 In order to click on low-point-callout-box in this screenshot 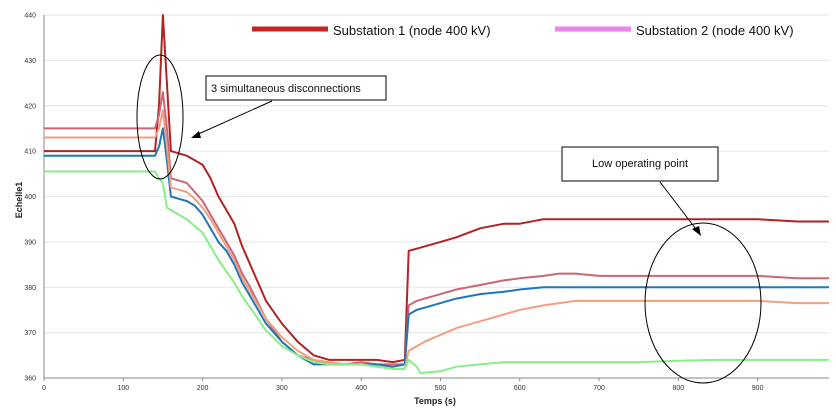, I will do `click(640, 164)`.